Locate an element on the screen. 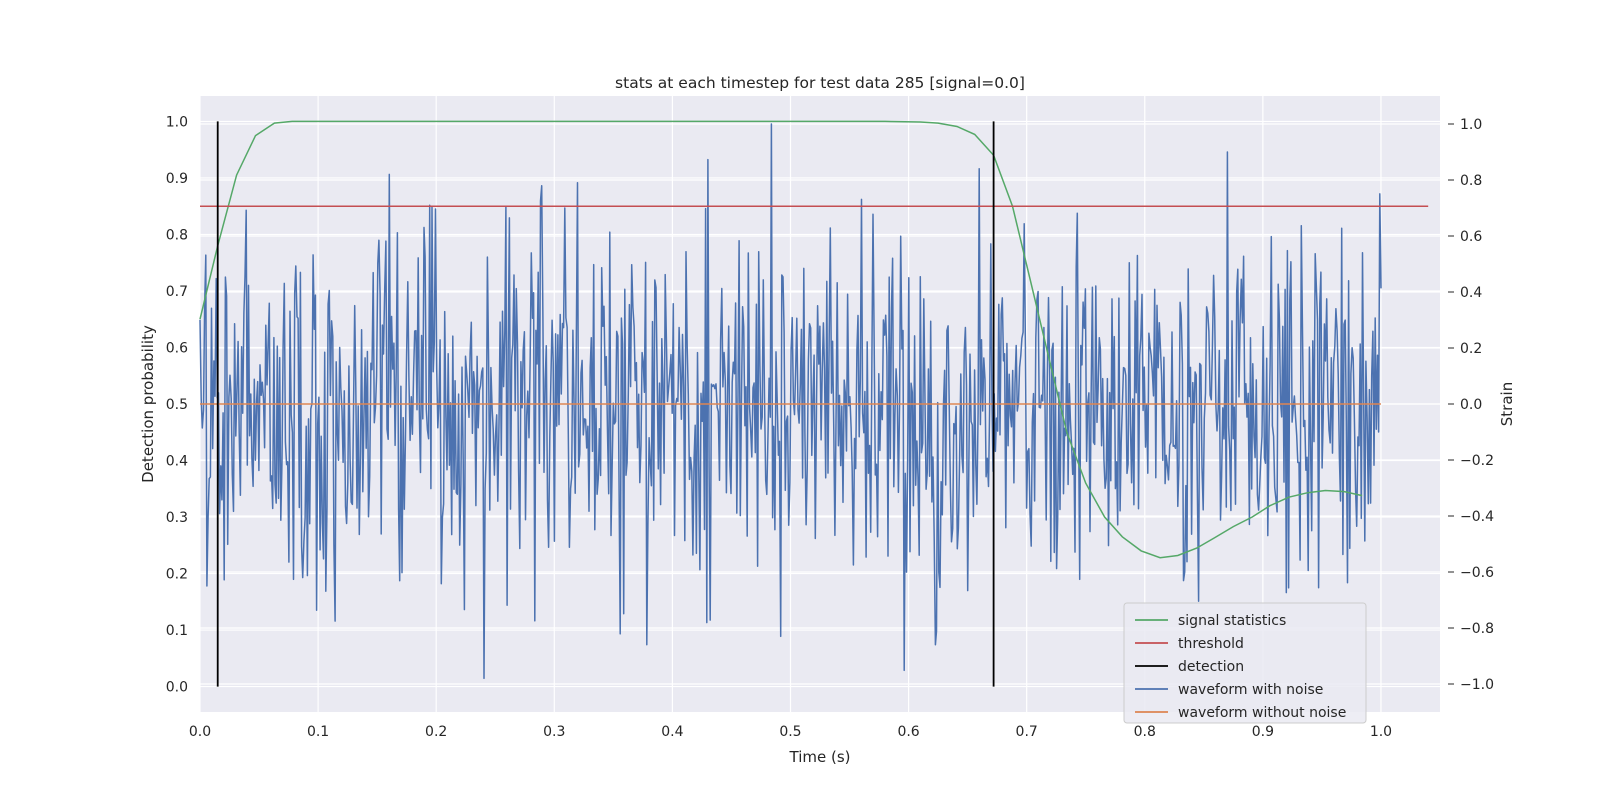  y-tick-label: 0.7 is located at coordinates (177, 292).